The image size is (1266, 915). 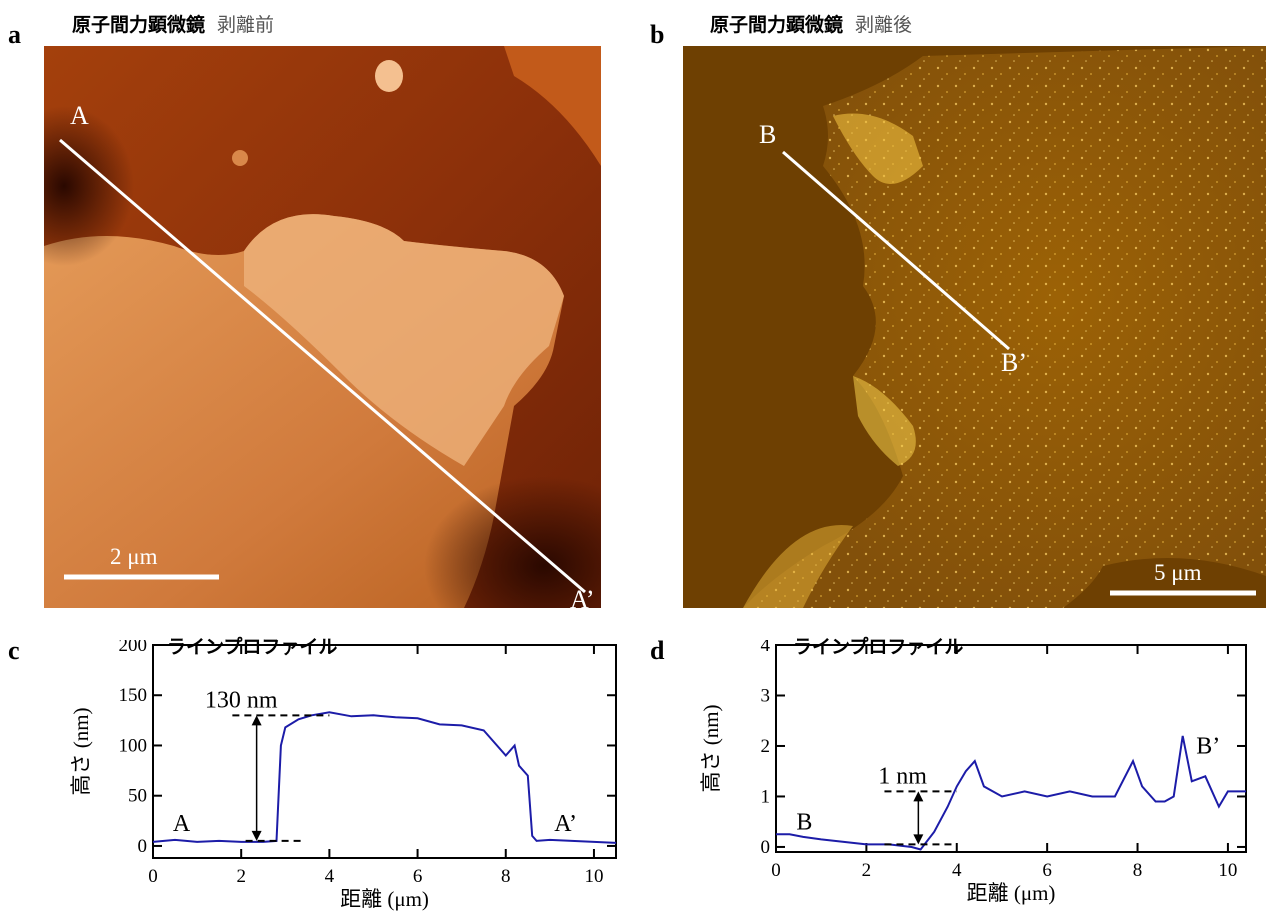 I want to click on afm-b-scalebar-label: 5 μm, so click(x=1178, y=572).